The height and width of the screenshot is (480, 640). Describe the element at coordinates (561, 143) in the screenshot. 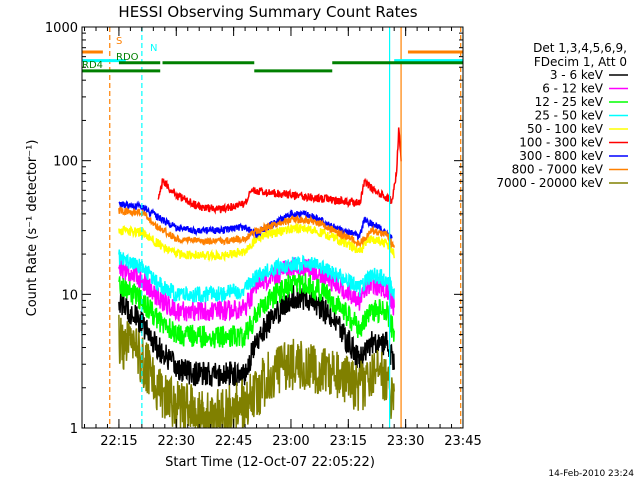

I see `legend-label-6: 100 - 300 keV` at that location.